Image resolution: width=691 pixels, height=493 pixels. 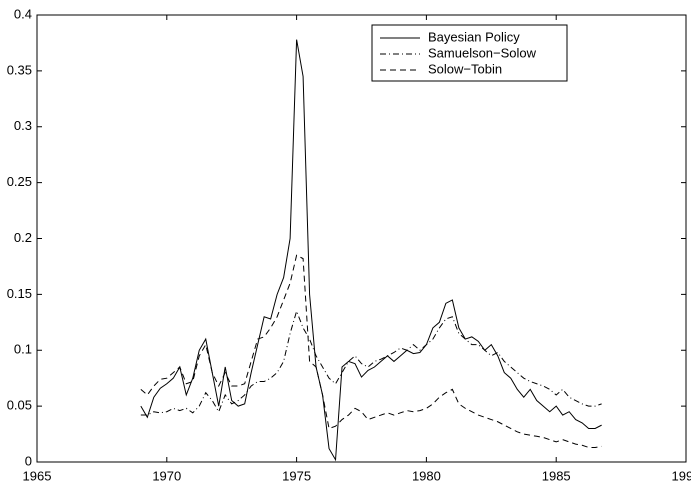 I want to click on y-tick-label: 0, so click(x=28, y=460).